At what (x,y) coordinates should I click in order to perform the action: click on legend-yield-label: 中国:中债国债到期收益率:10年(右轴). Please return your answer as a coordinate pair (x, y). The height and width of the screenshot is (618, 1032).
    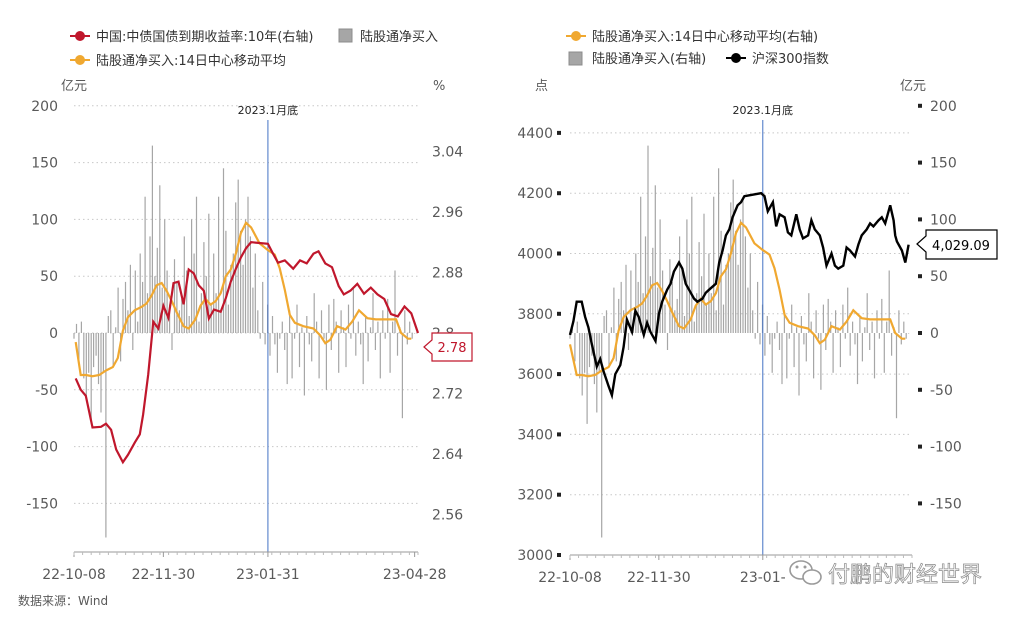
    Looking at the image, I should click on (204, 37).